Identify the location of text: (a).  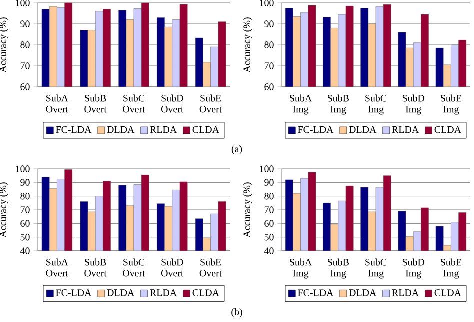
(237, 150).